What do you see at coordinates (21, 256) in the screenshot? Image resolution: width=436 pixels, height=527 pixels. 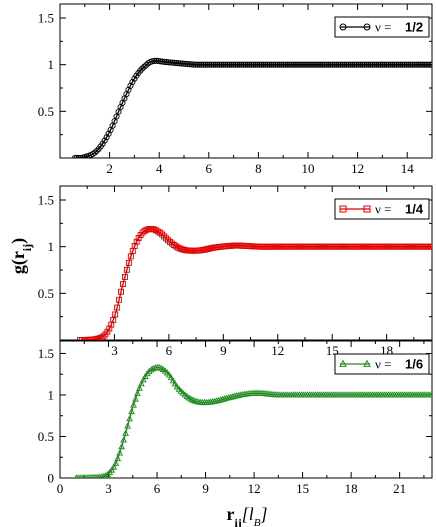 I see `y-axis-label: g(rij)` at bounding box center [21, 256].